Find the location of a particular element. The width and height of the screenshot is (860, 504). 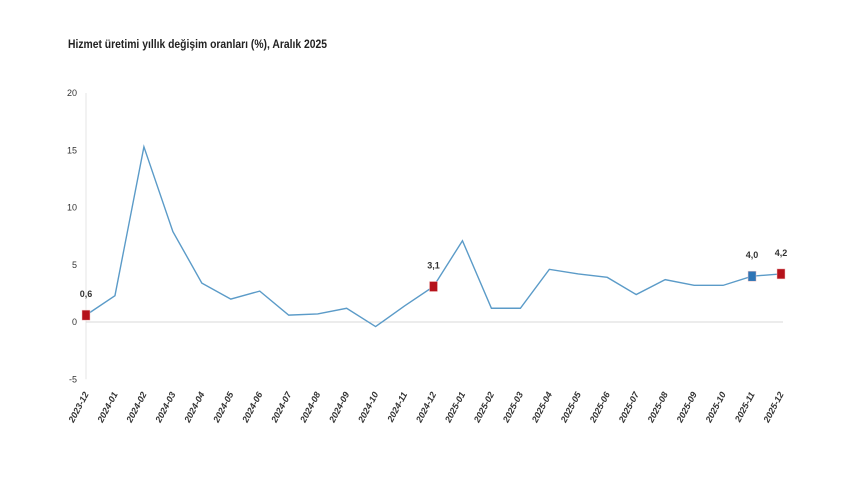

x-tick-label: 2024-11 is located at coordinates (397, 407).